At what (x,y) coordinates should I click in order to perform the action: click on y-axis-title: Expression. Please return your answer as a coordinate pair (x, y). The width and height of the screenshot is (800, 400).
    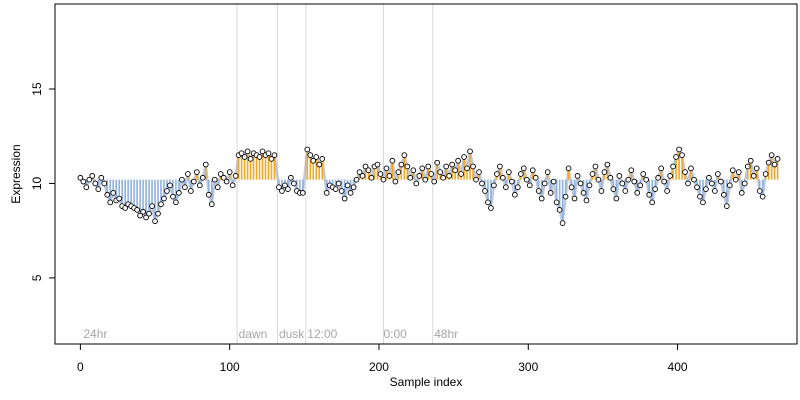
    Looking at the image, I should click on (16, 173).